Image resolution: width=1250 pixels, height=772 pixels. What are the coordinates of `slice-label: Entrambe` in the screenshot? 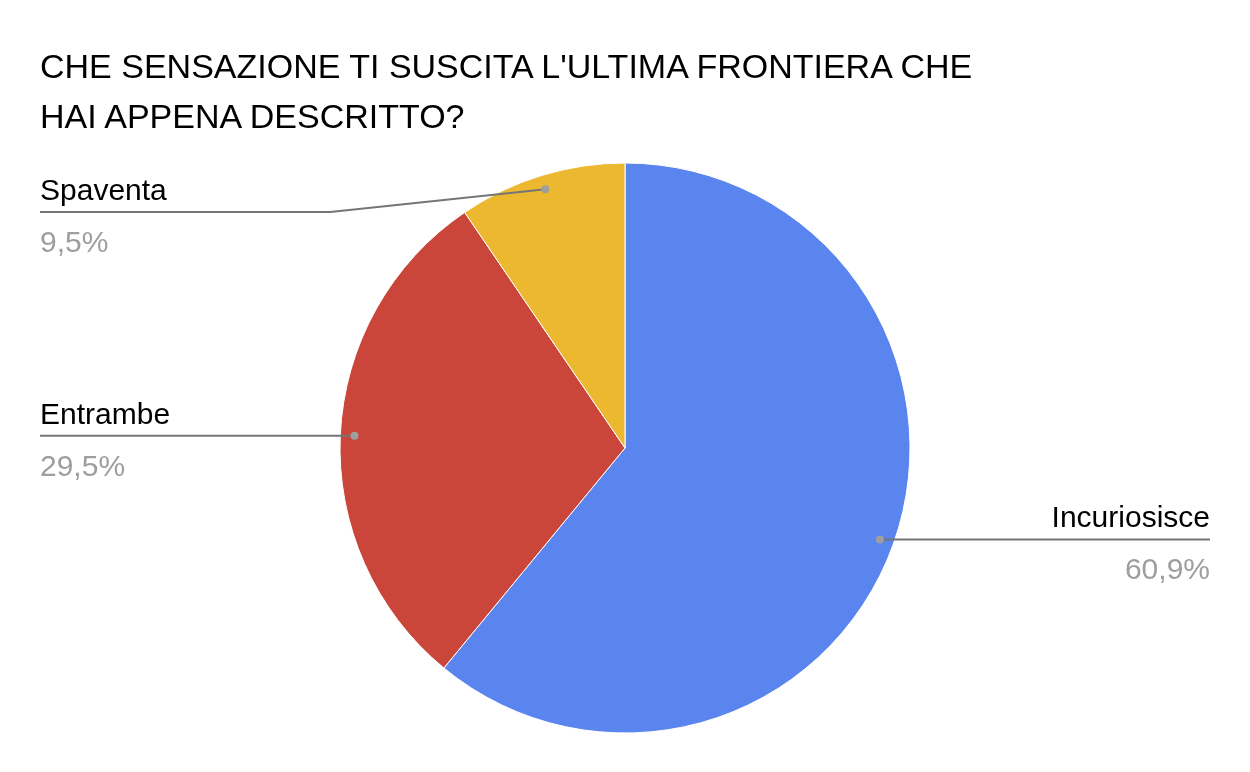 It's located at (105, 413).